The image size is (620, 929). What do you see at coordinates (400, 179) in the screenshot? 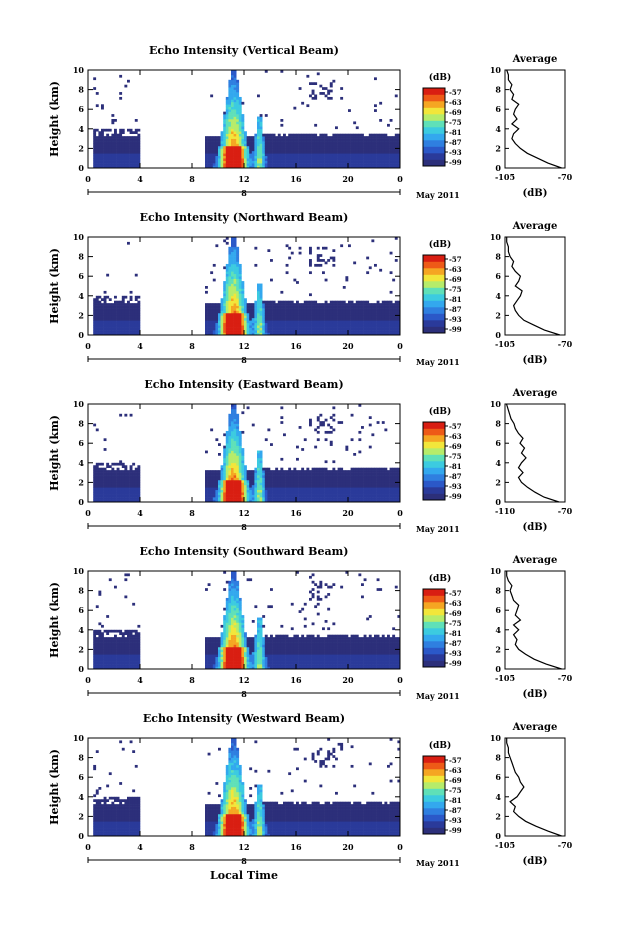
I see `x-tick-label: 0` at bounding box center [400, 179].